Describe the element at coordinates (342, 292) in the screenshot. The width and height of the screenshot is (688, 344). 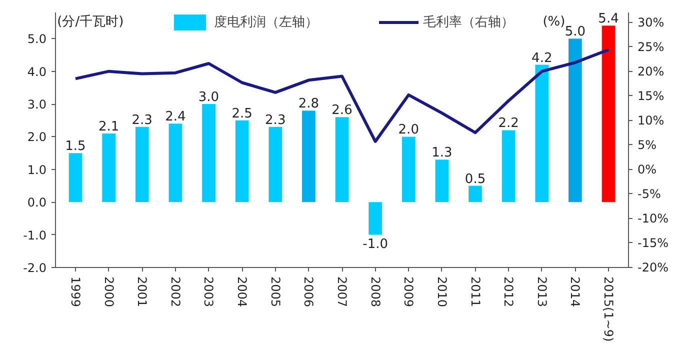
I see `x-tick-label: 2007` at that location.